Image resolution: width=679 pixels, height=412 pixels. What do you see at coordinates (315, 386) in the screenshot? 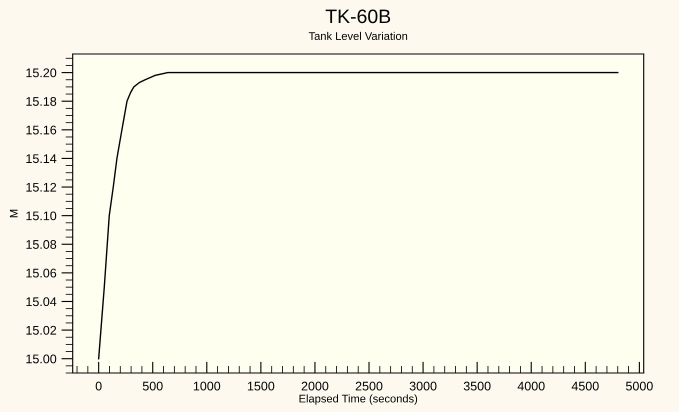
I see `x-tick-label: 2000` at bounding box center [315, 386].